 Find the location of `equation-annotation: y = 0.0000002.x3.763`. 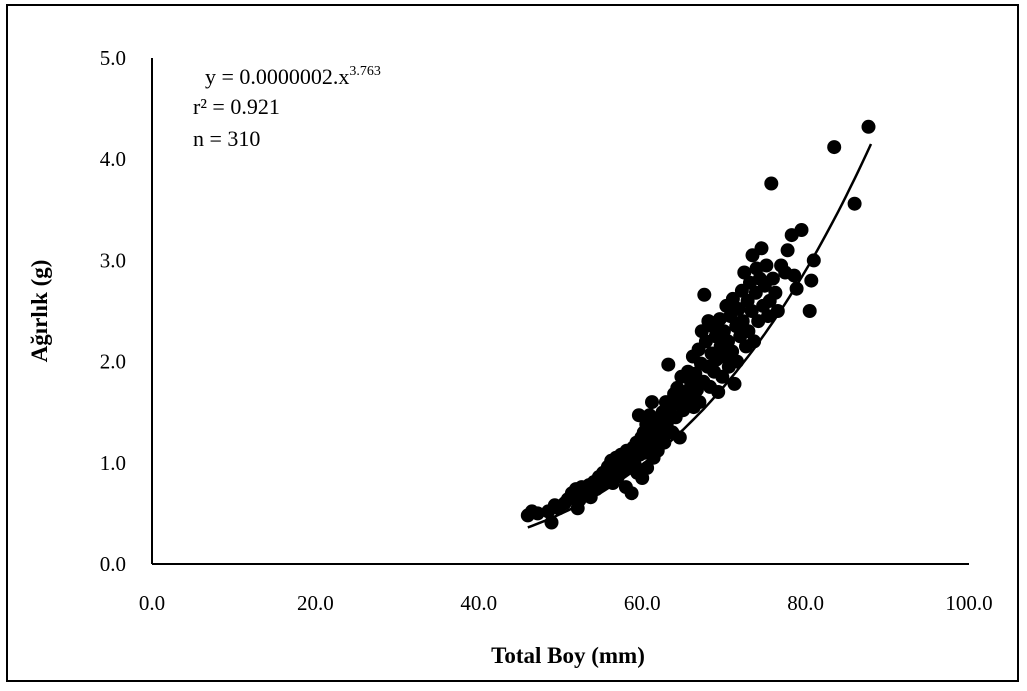

equation-annotation: y = 0.0000002.x3.763 is located at coordinates (293, 76).